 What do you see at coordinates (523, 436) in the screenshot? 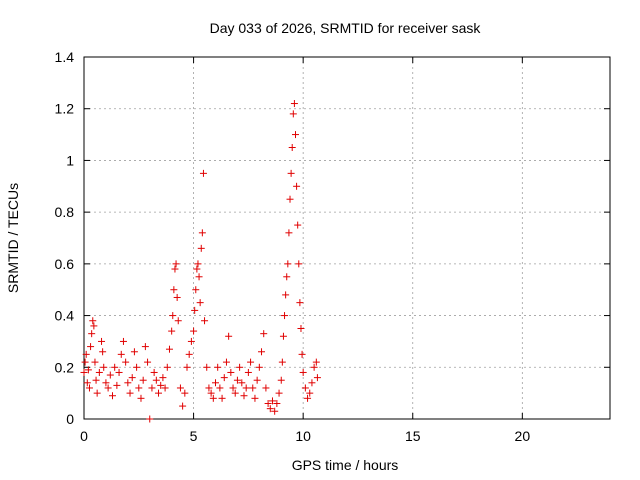
I see `x-tick-label: 20` at bounding box center [523, 436].